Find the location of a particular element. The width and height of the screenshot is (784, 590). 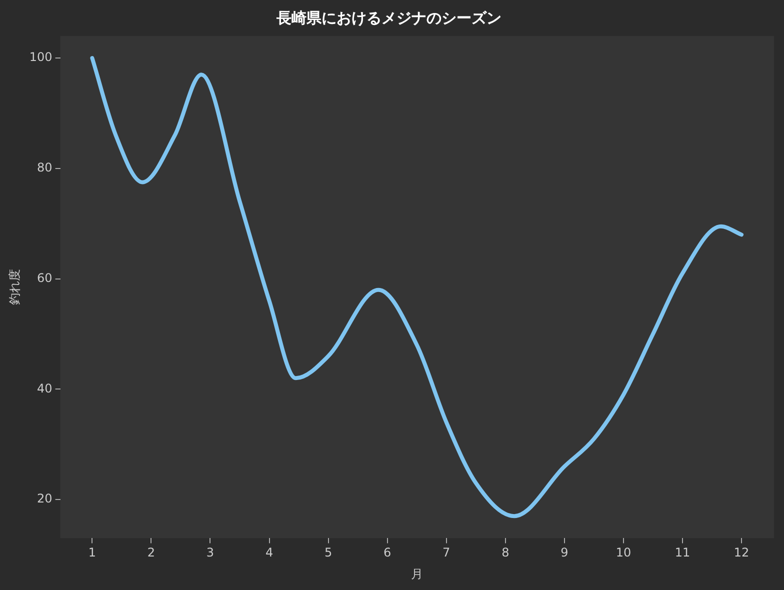

x-tick-label: 12 is located at coordinates (742, 553).